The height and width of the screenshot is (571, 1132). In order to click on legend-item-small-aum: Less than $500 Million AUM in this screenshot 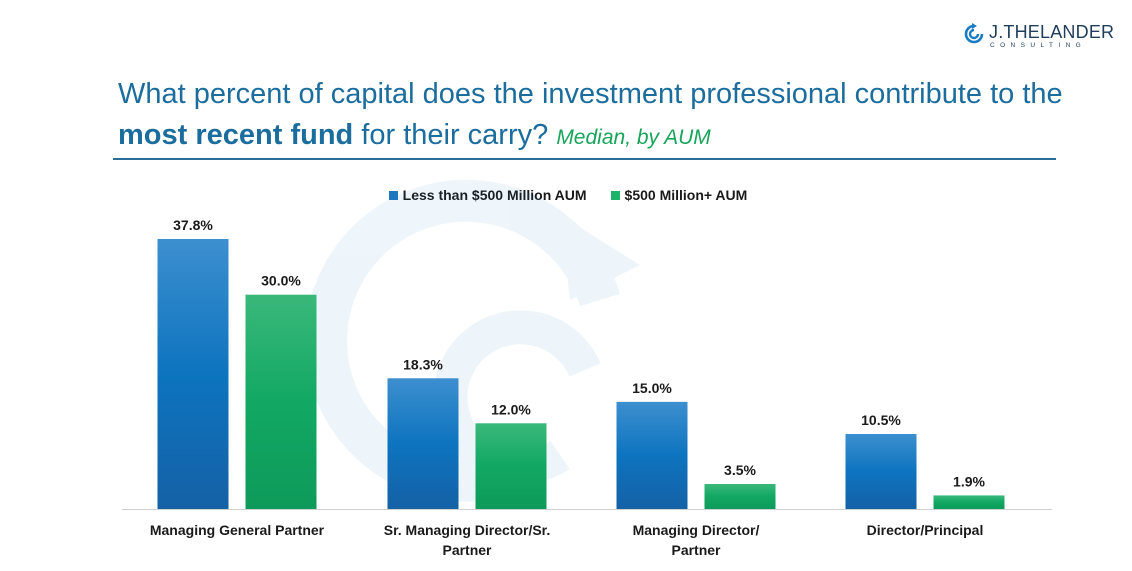, I will do `click(487, 195)`.